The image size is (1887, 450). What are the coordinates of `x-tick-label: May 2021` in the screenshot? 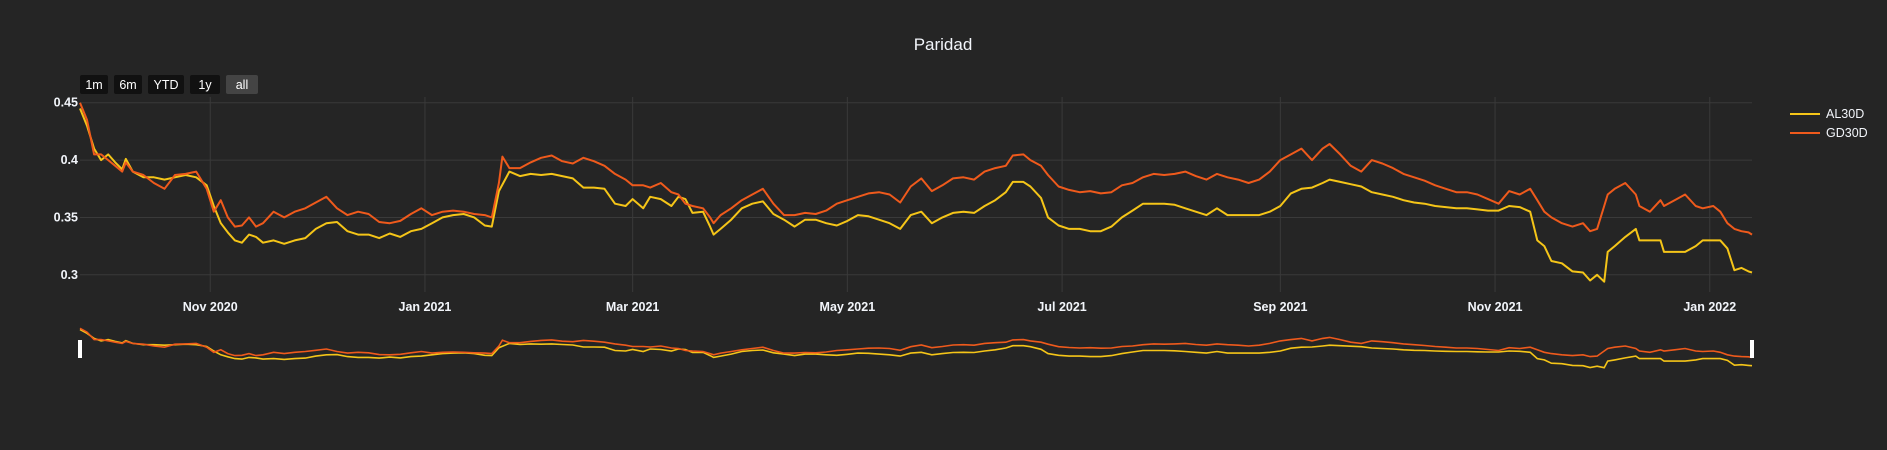 It's located at (848, 307).